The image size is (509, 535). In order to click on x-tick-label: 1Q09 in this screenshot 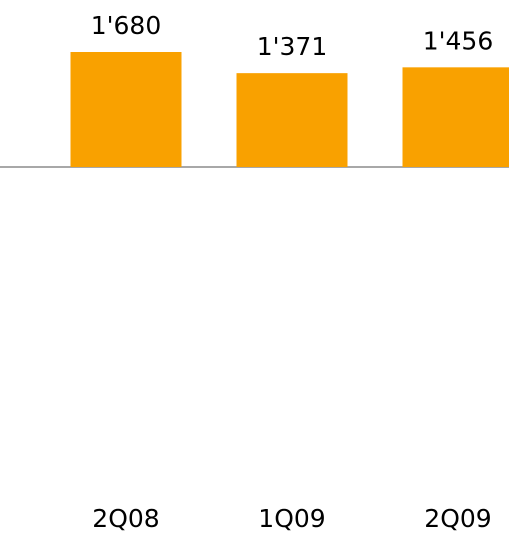, I will do `click(291, 518)`.